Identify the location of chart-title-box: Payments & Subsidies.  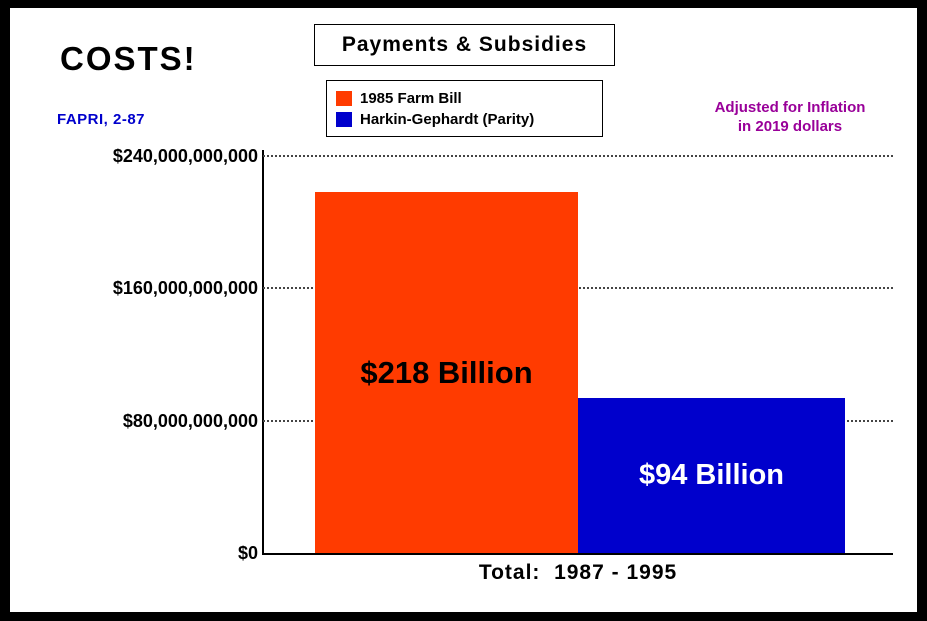
(464, 45).